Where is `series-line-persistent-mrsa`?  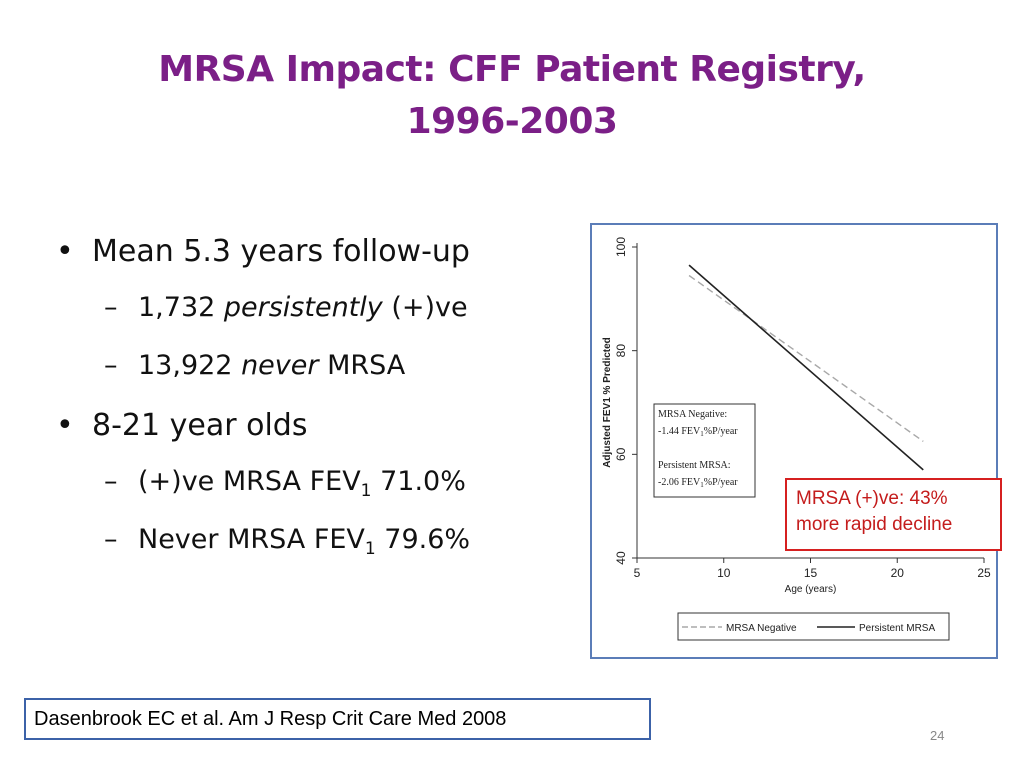
series-line-persistent-mrsa is located at coordinates (806, 367).